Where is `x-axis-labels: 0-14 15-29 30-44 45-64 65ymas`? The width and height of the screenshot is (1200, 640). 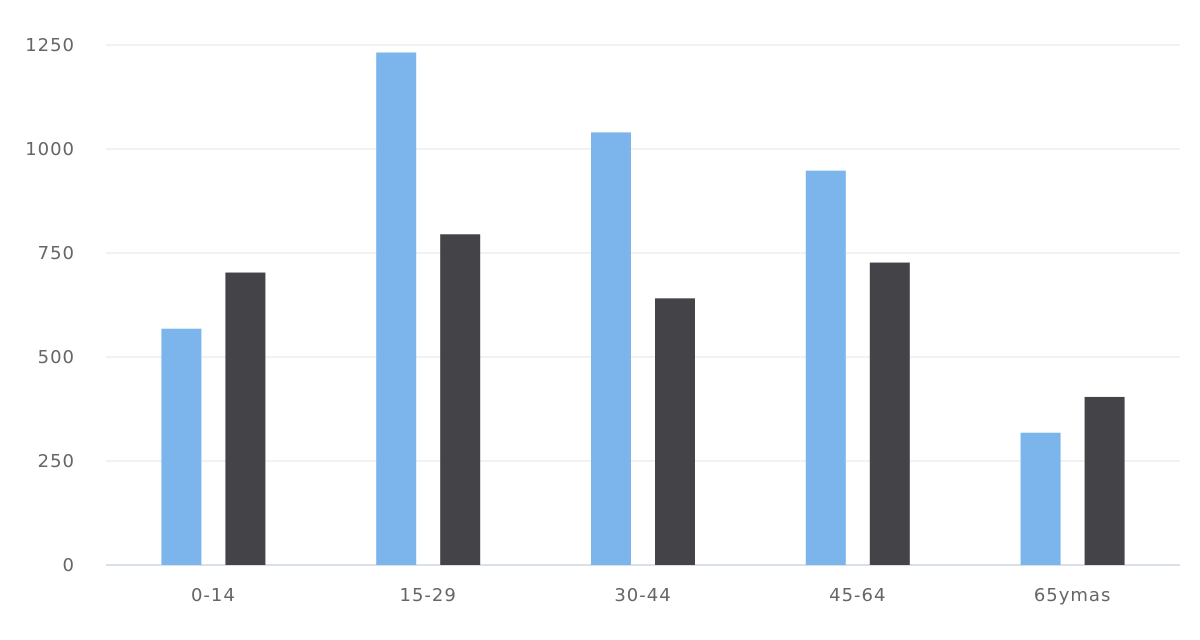
x-axis-labels: 0-14 15-29 30-44 45-64 65ymas is located at coordinates (651, 595).